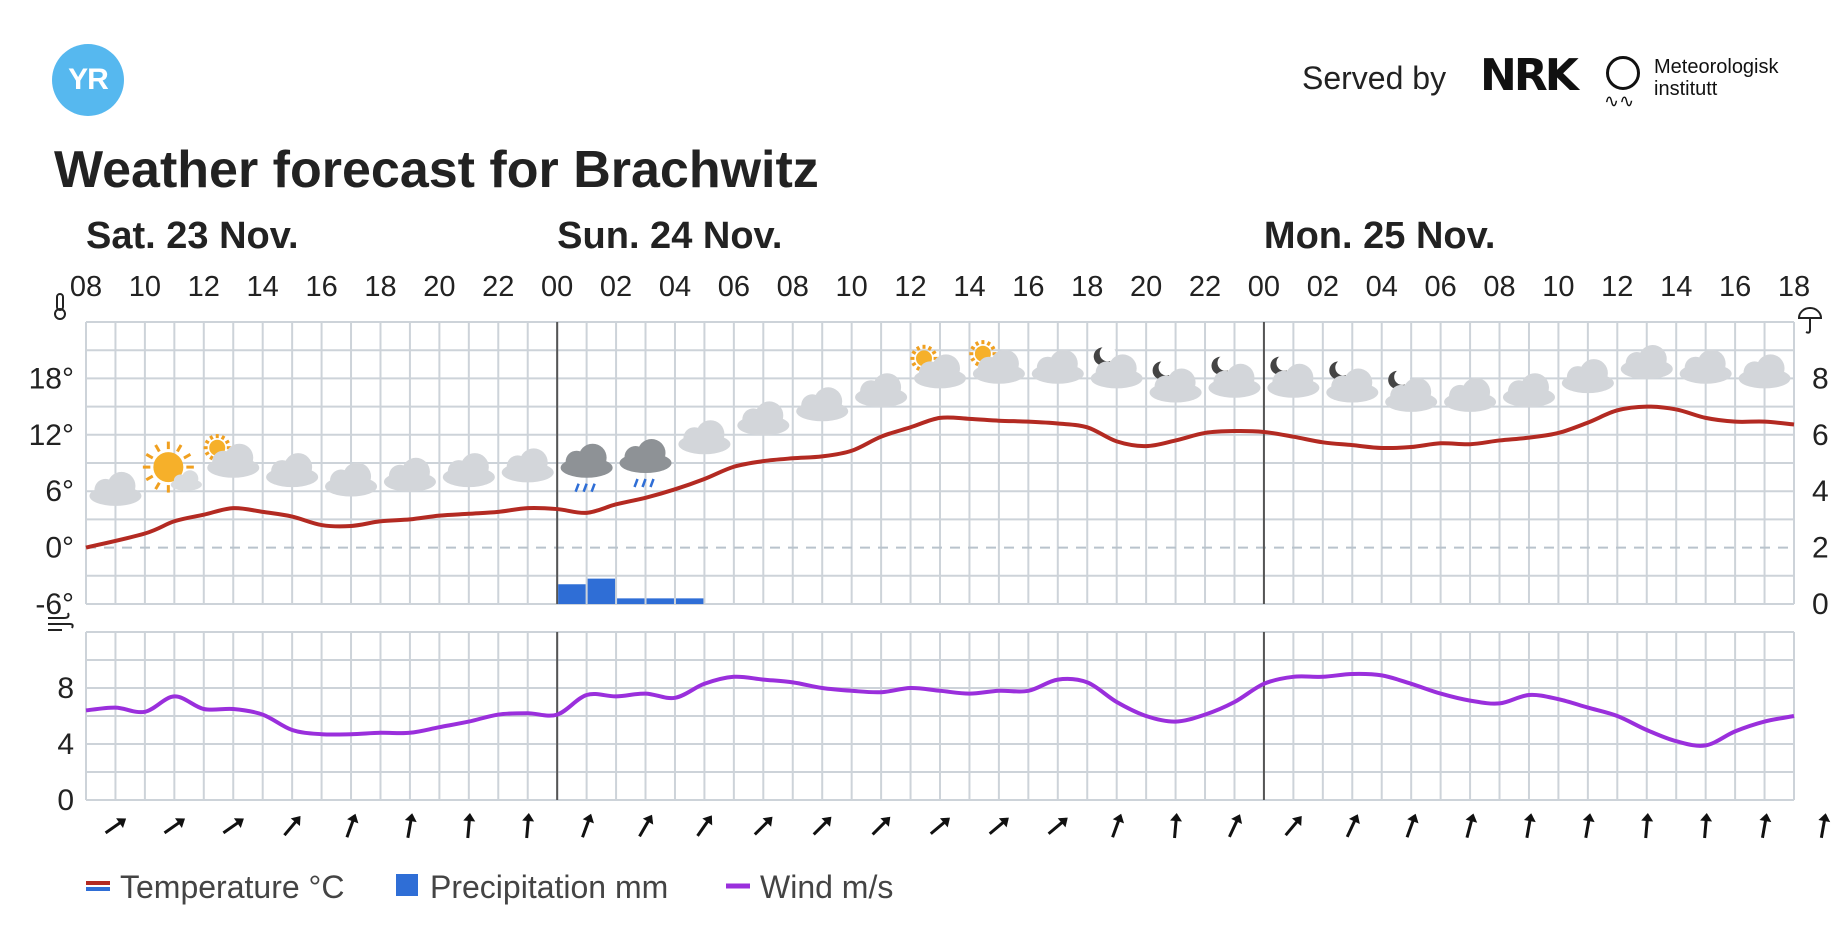 The width and height of the screenshot is (1844, 937). Describe the element at coordinates (186, 480) in the screenshot. I see `small-cloud` at that location.